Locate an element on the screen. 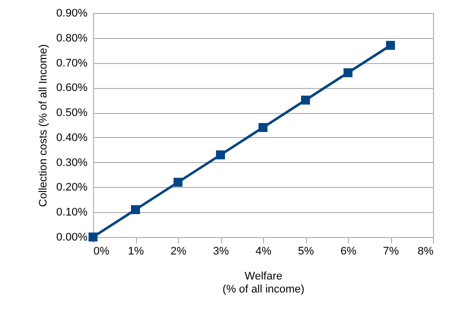 The width and height of the screenshot is (453, 323). y-tick-label: 0.60% is located at coordinates (72, 88).